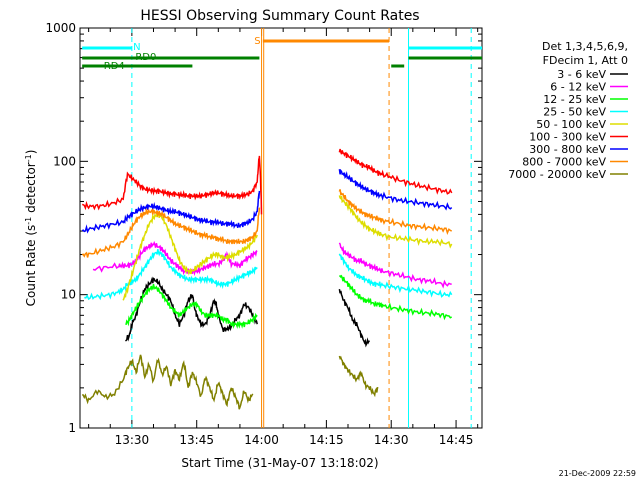 Image resolution: width=640 pixels, height=480 pixels. What do you see at coordinates (574, 99) in the screenshot?
I see `legend-entry-label: 12 - 25 keV` at bounding box center [574, 99].